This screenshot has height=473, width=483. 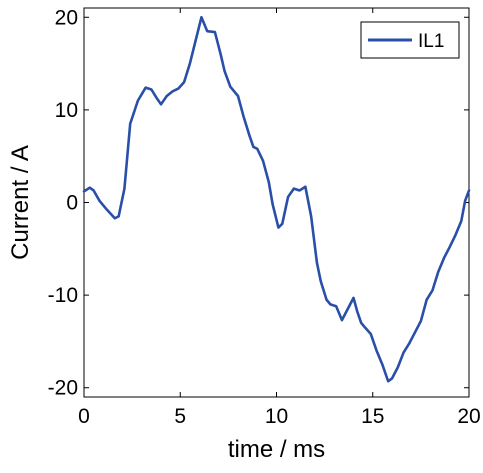 What do you see at coordinates (372, 416) in the screenshot?
I see `x-tick-label: 15` at bounding box center [372, 416].